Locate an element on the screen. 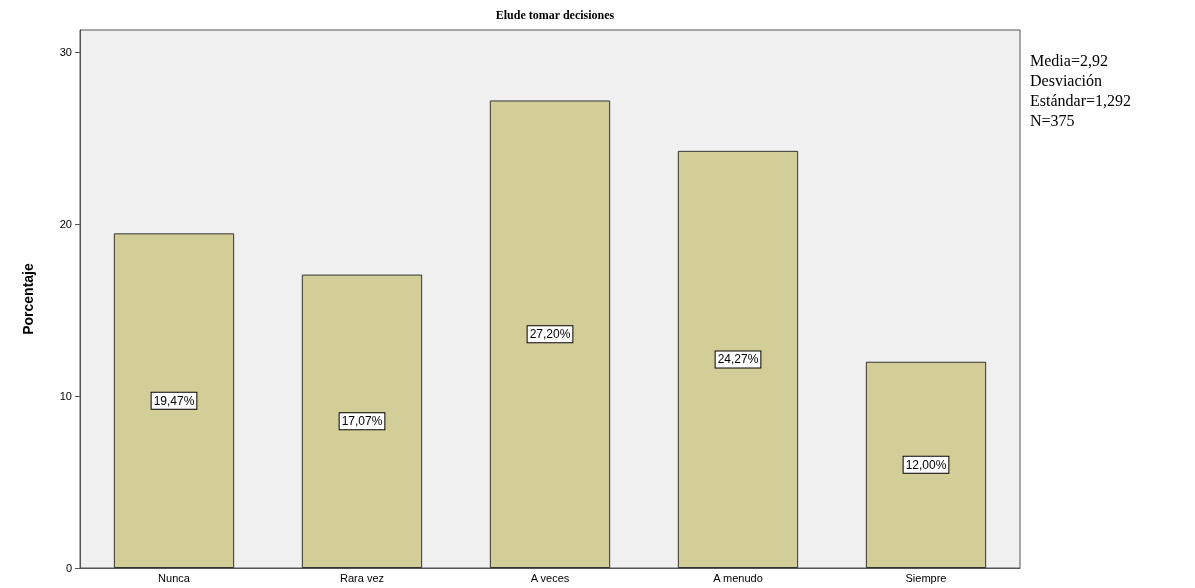  data-label: 24,27% is located at coordinates (738, 359).